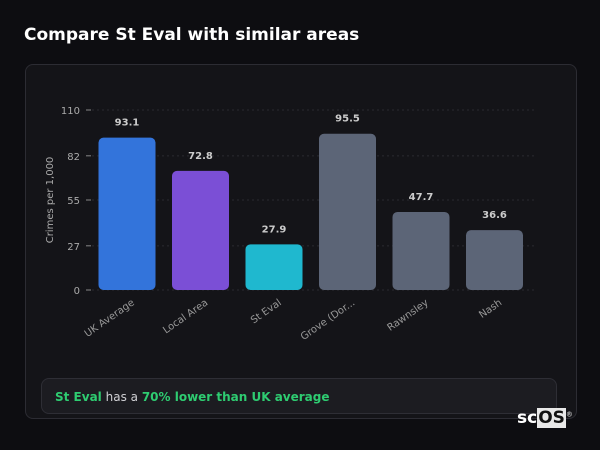 Image resolution: width=600 pixels, height=450 pixels. What do you see at coordinates (408, 315) in the screenshot?
I see `x-tick-label: Rawnsley` at bounding box center [408, 315].